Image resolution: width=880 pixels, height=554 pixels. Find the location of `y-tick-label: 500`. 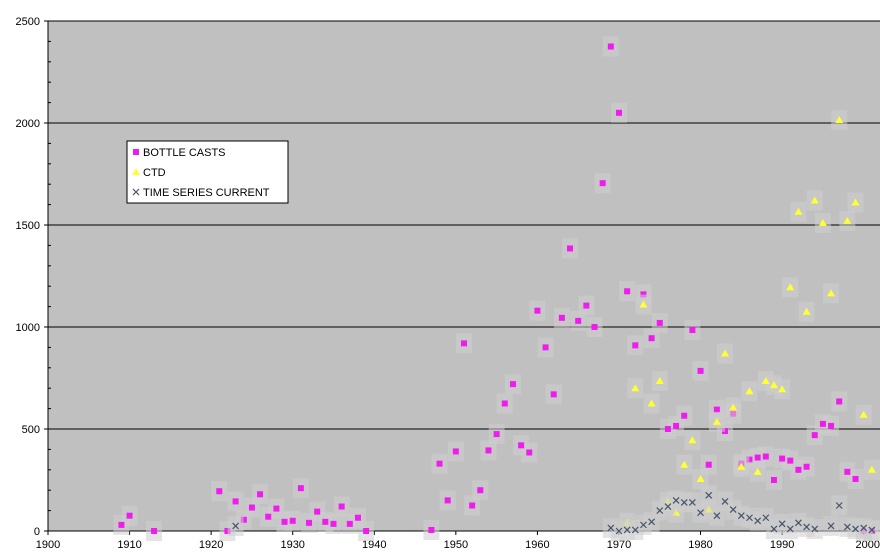

y-tick-label: 500 is located at coordinates (31, 430).